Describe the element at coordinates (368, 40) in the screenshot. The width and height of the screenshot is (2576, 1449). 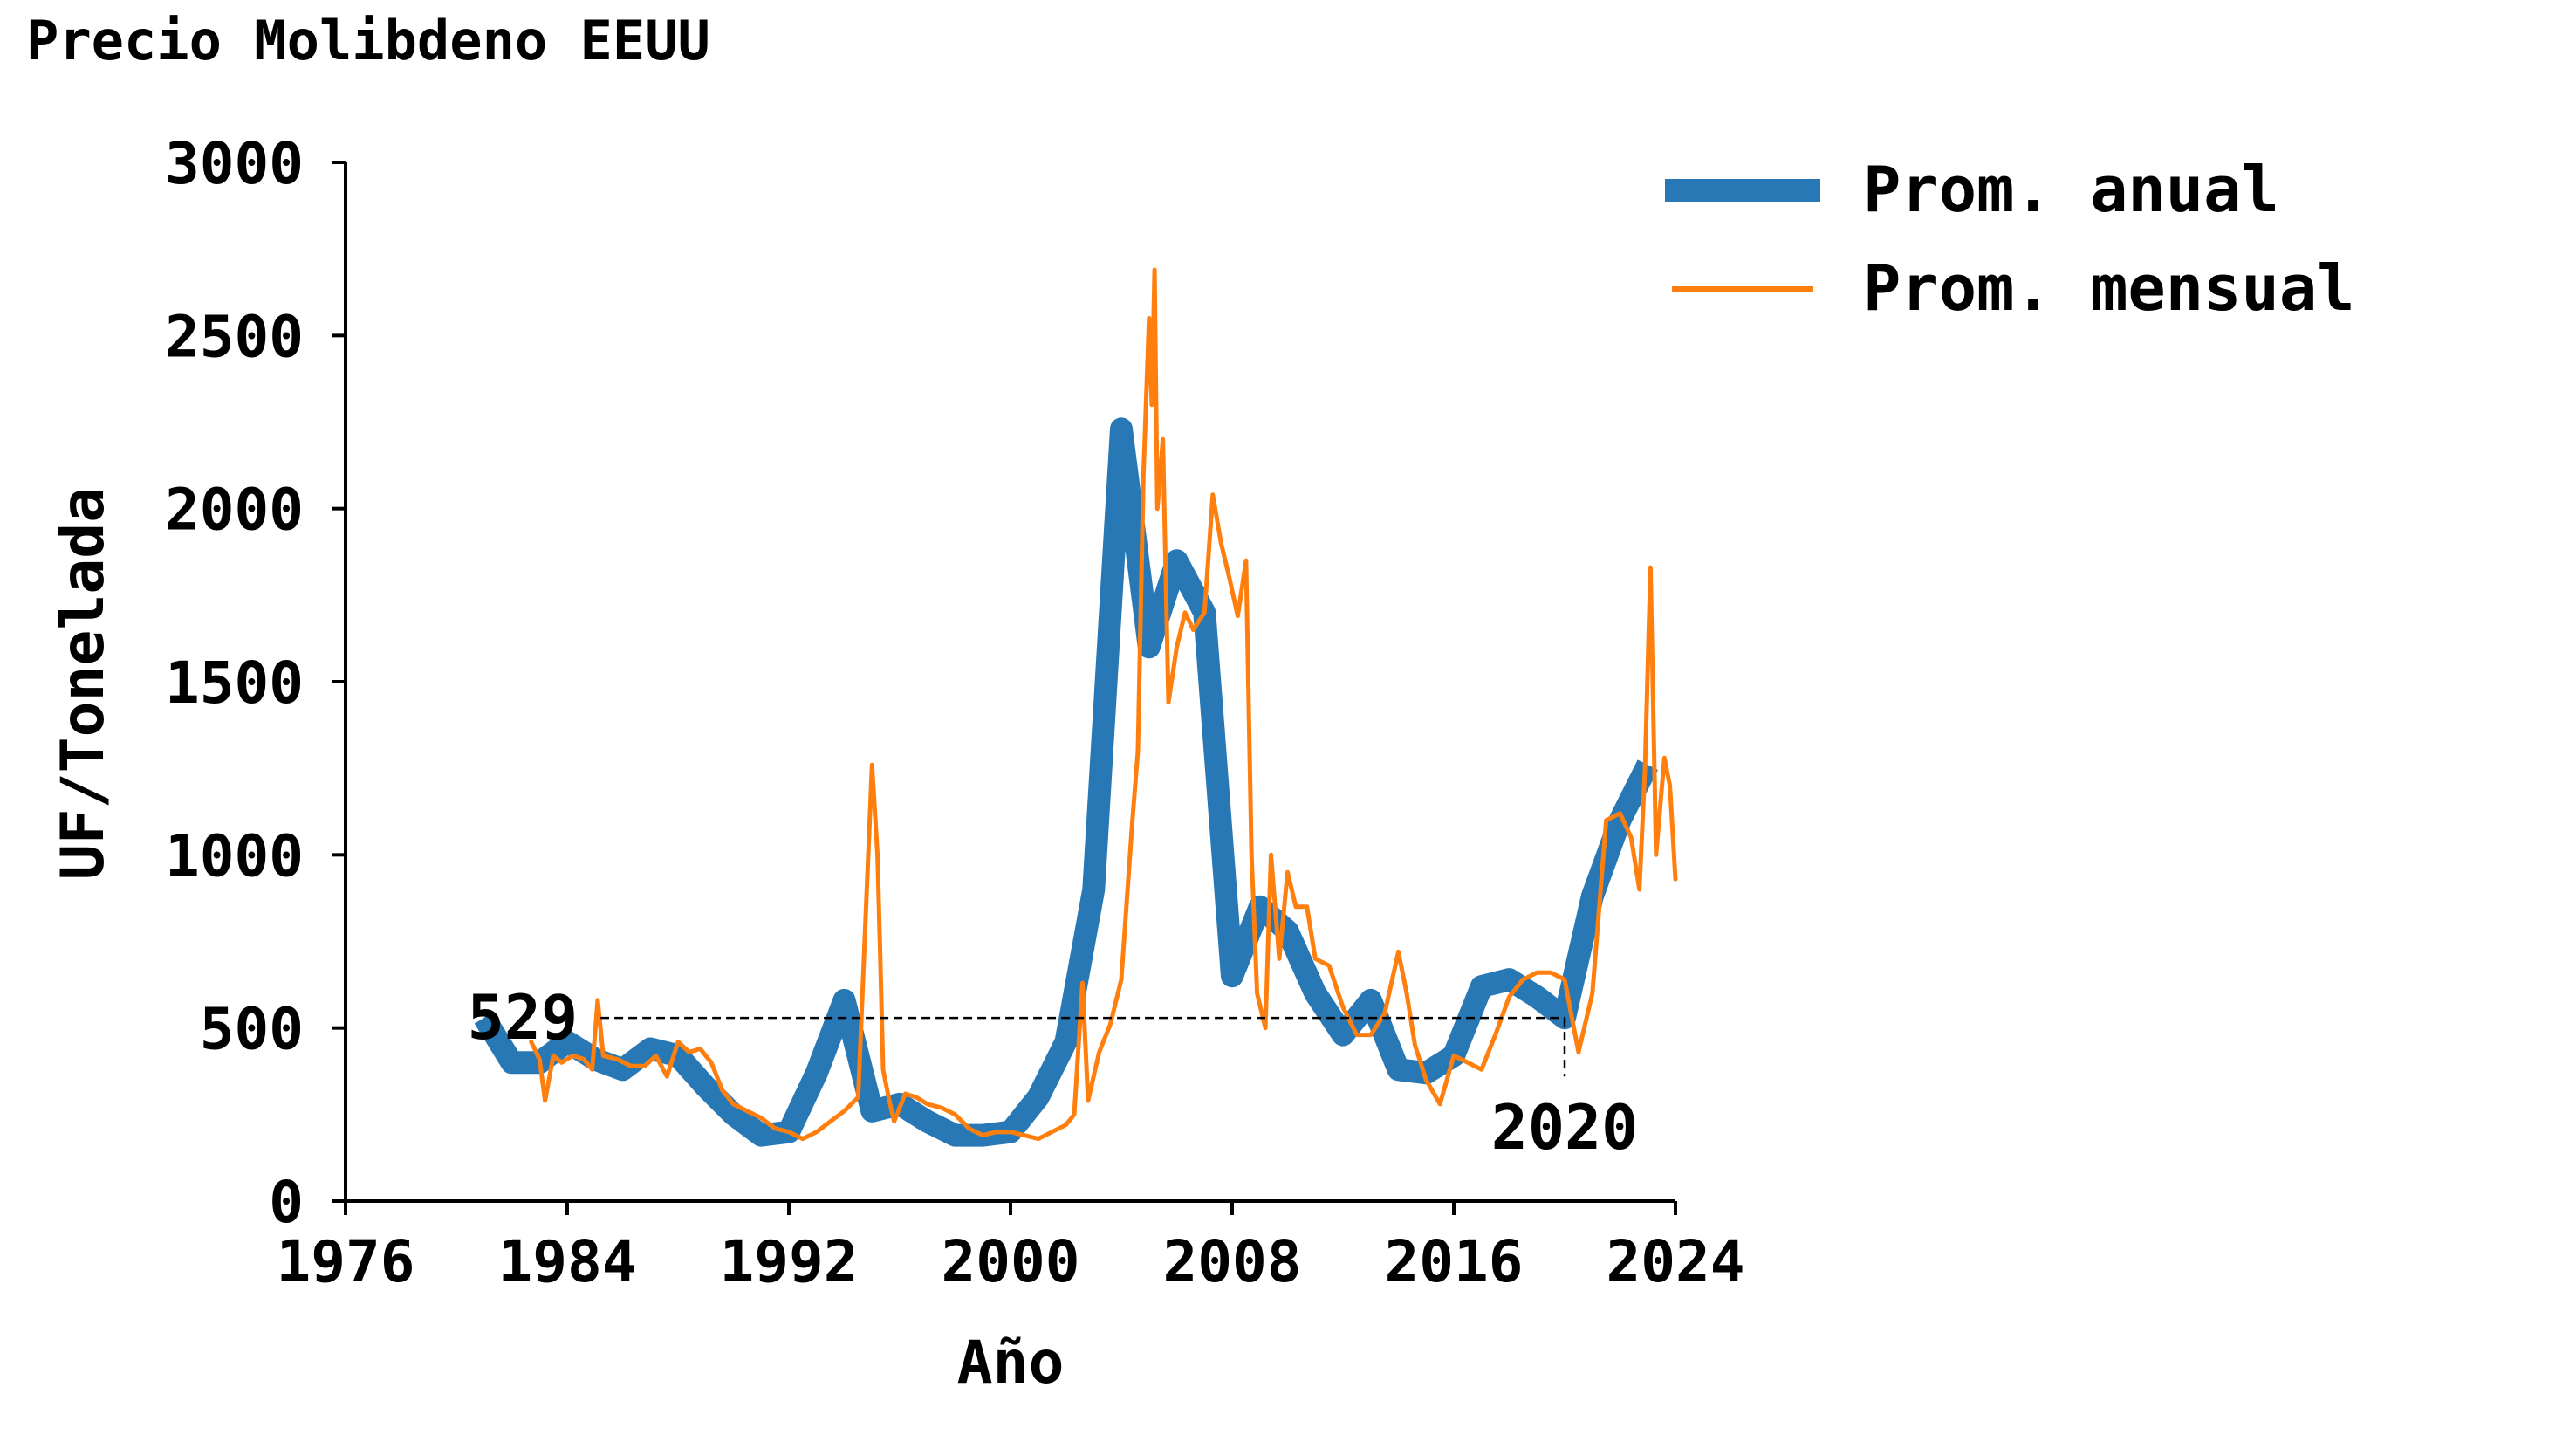
I see `chart-title: Precio Molibdeno EEUU` at that location.